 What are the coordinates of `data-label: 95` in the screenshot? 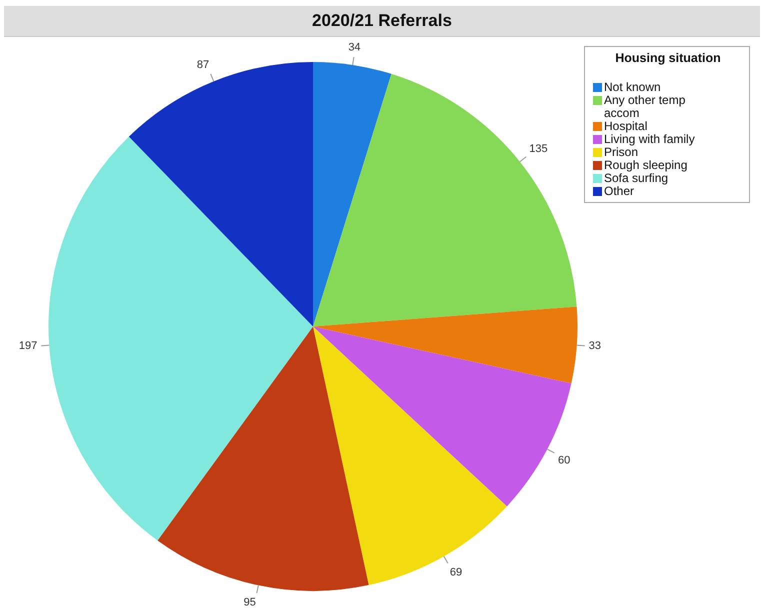 It's located at (250, 602).